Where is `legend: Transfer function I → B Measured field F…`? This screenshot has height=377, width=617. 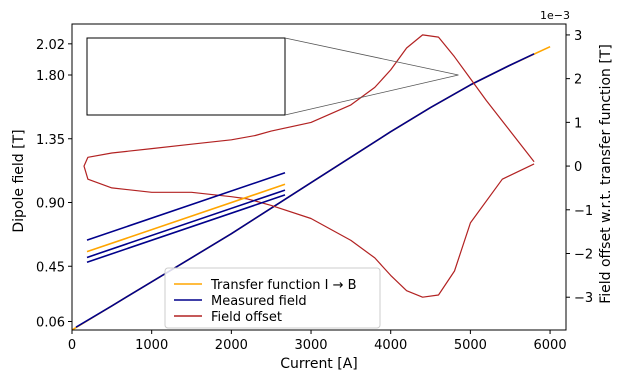
legend: Transfer function I → B Measured field F… is located at coordinates (272, 298).